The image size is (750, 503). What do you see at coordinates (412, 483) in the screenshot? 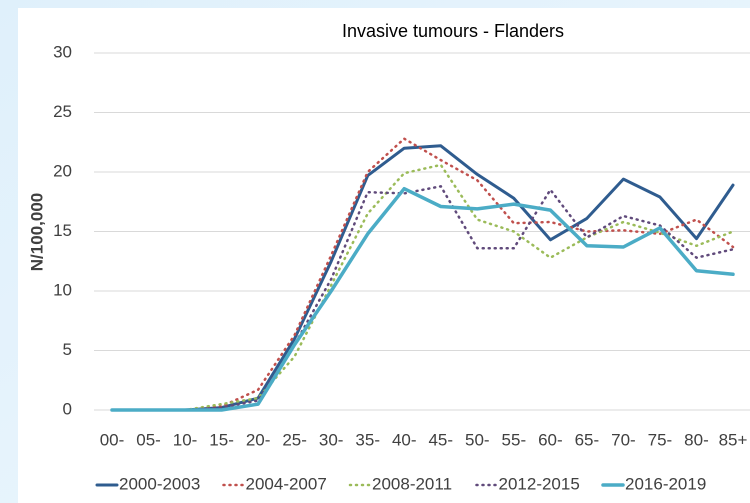
I see `legend-label: 2008-2011` at bounding box center [412, 483].